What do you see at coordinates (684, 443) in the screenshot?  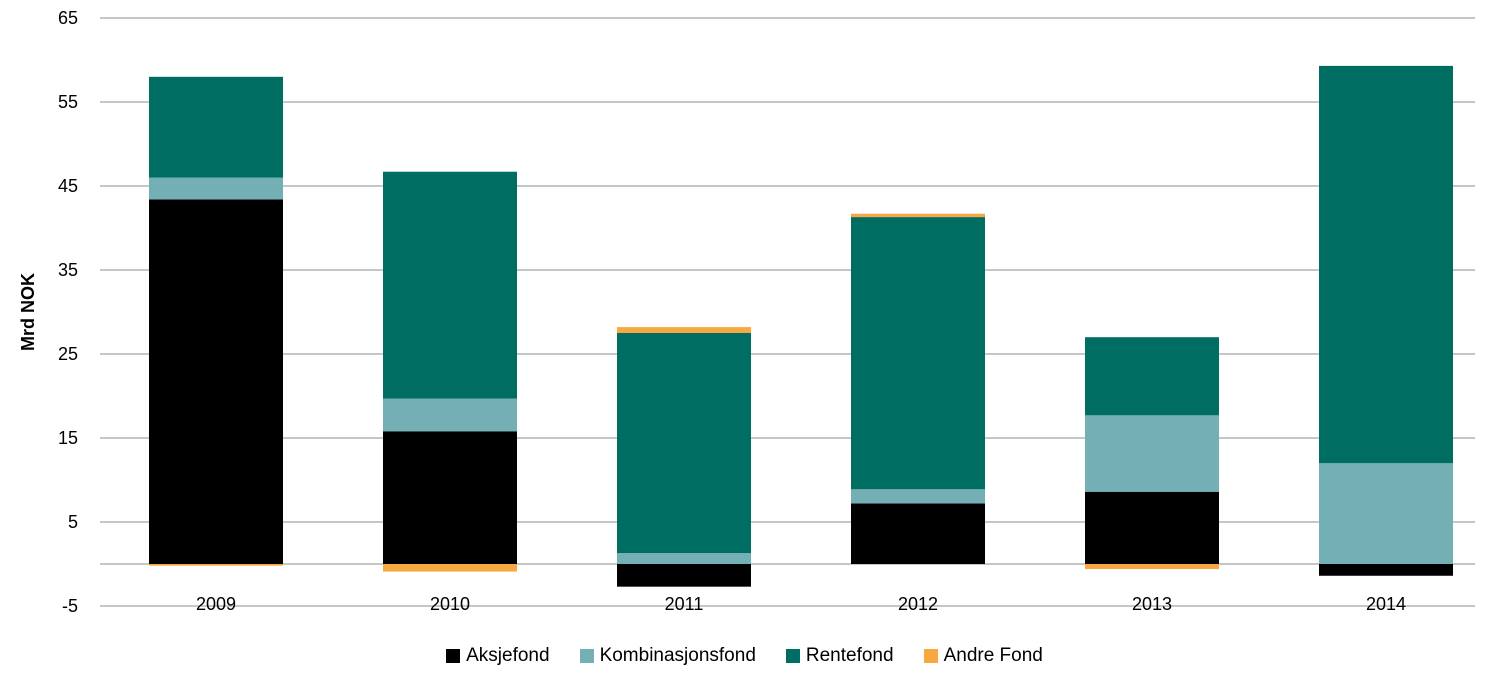 I see `bar-segment-rentefond-2011` at bounding box center [684, 443].